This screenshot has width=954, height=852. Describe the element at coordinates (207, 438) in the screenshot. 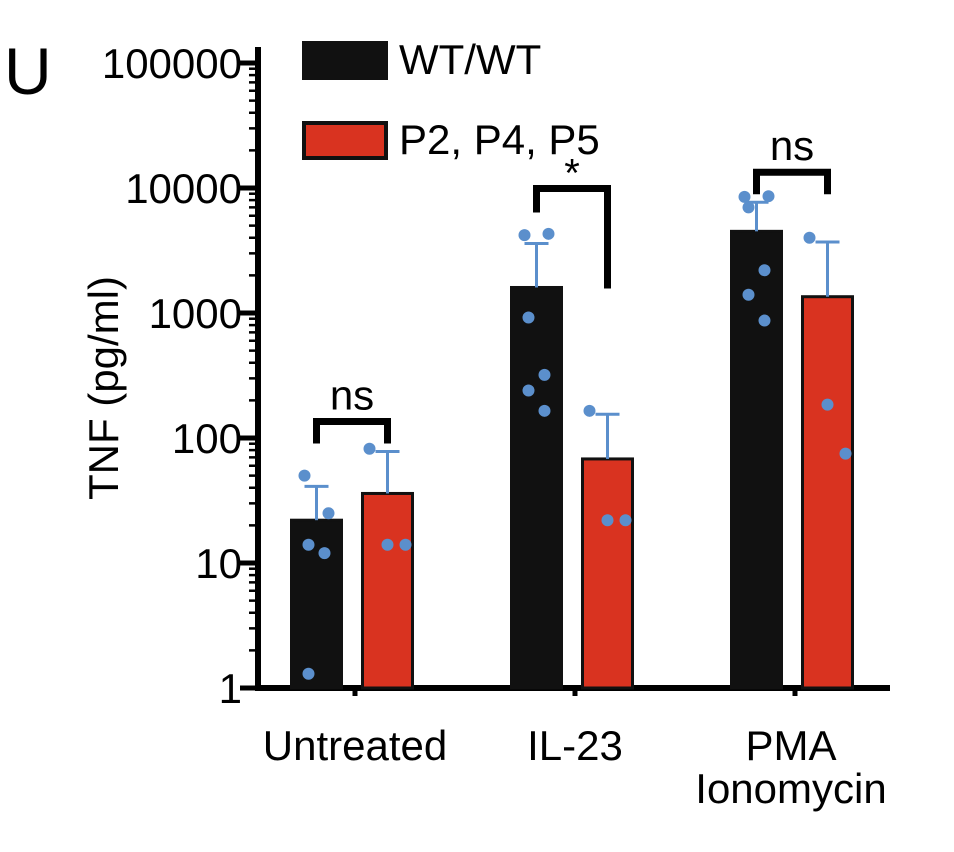

I see `y-tick-label: 100` at that location.